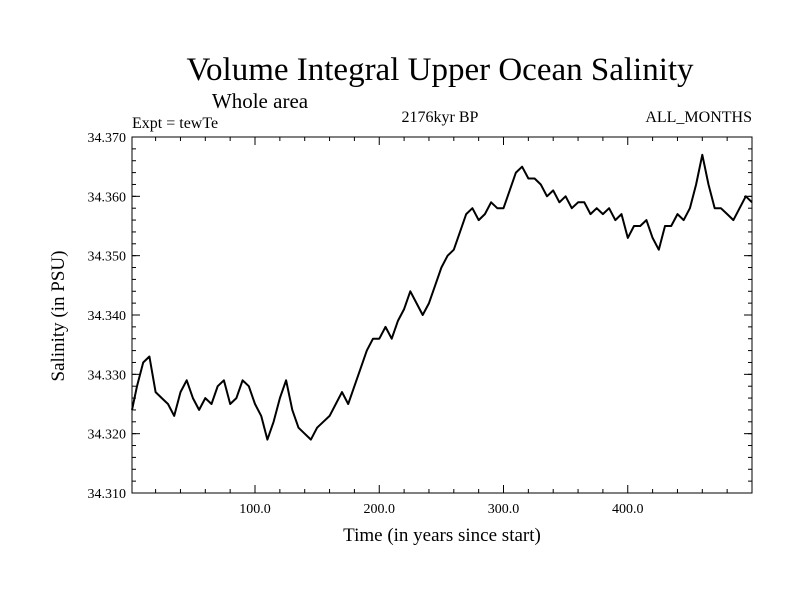  I want to click on chart-title: Volume Integral Upper Ocean Salinity, so click(440, 70).